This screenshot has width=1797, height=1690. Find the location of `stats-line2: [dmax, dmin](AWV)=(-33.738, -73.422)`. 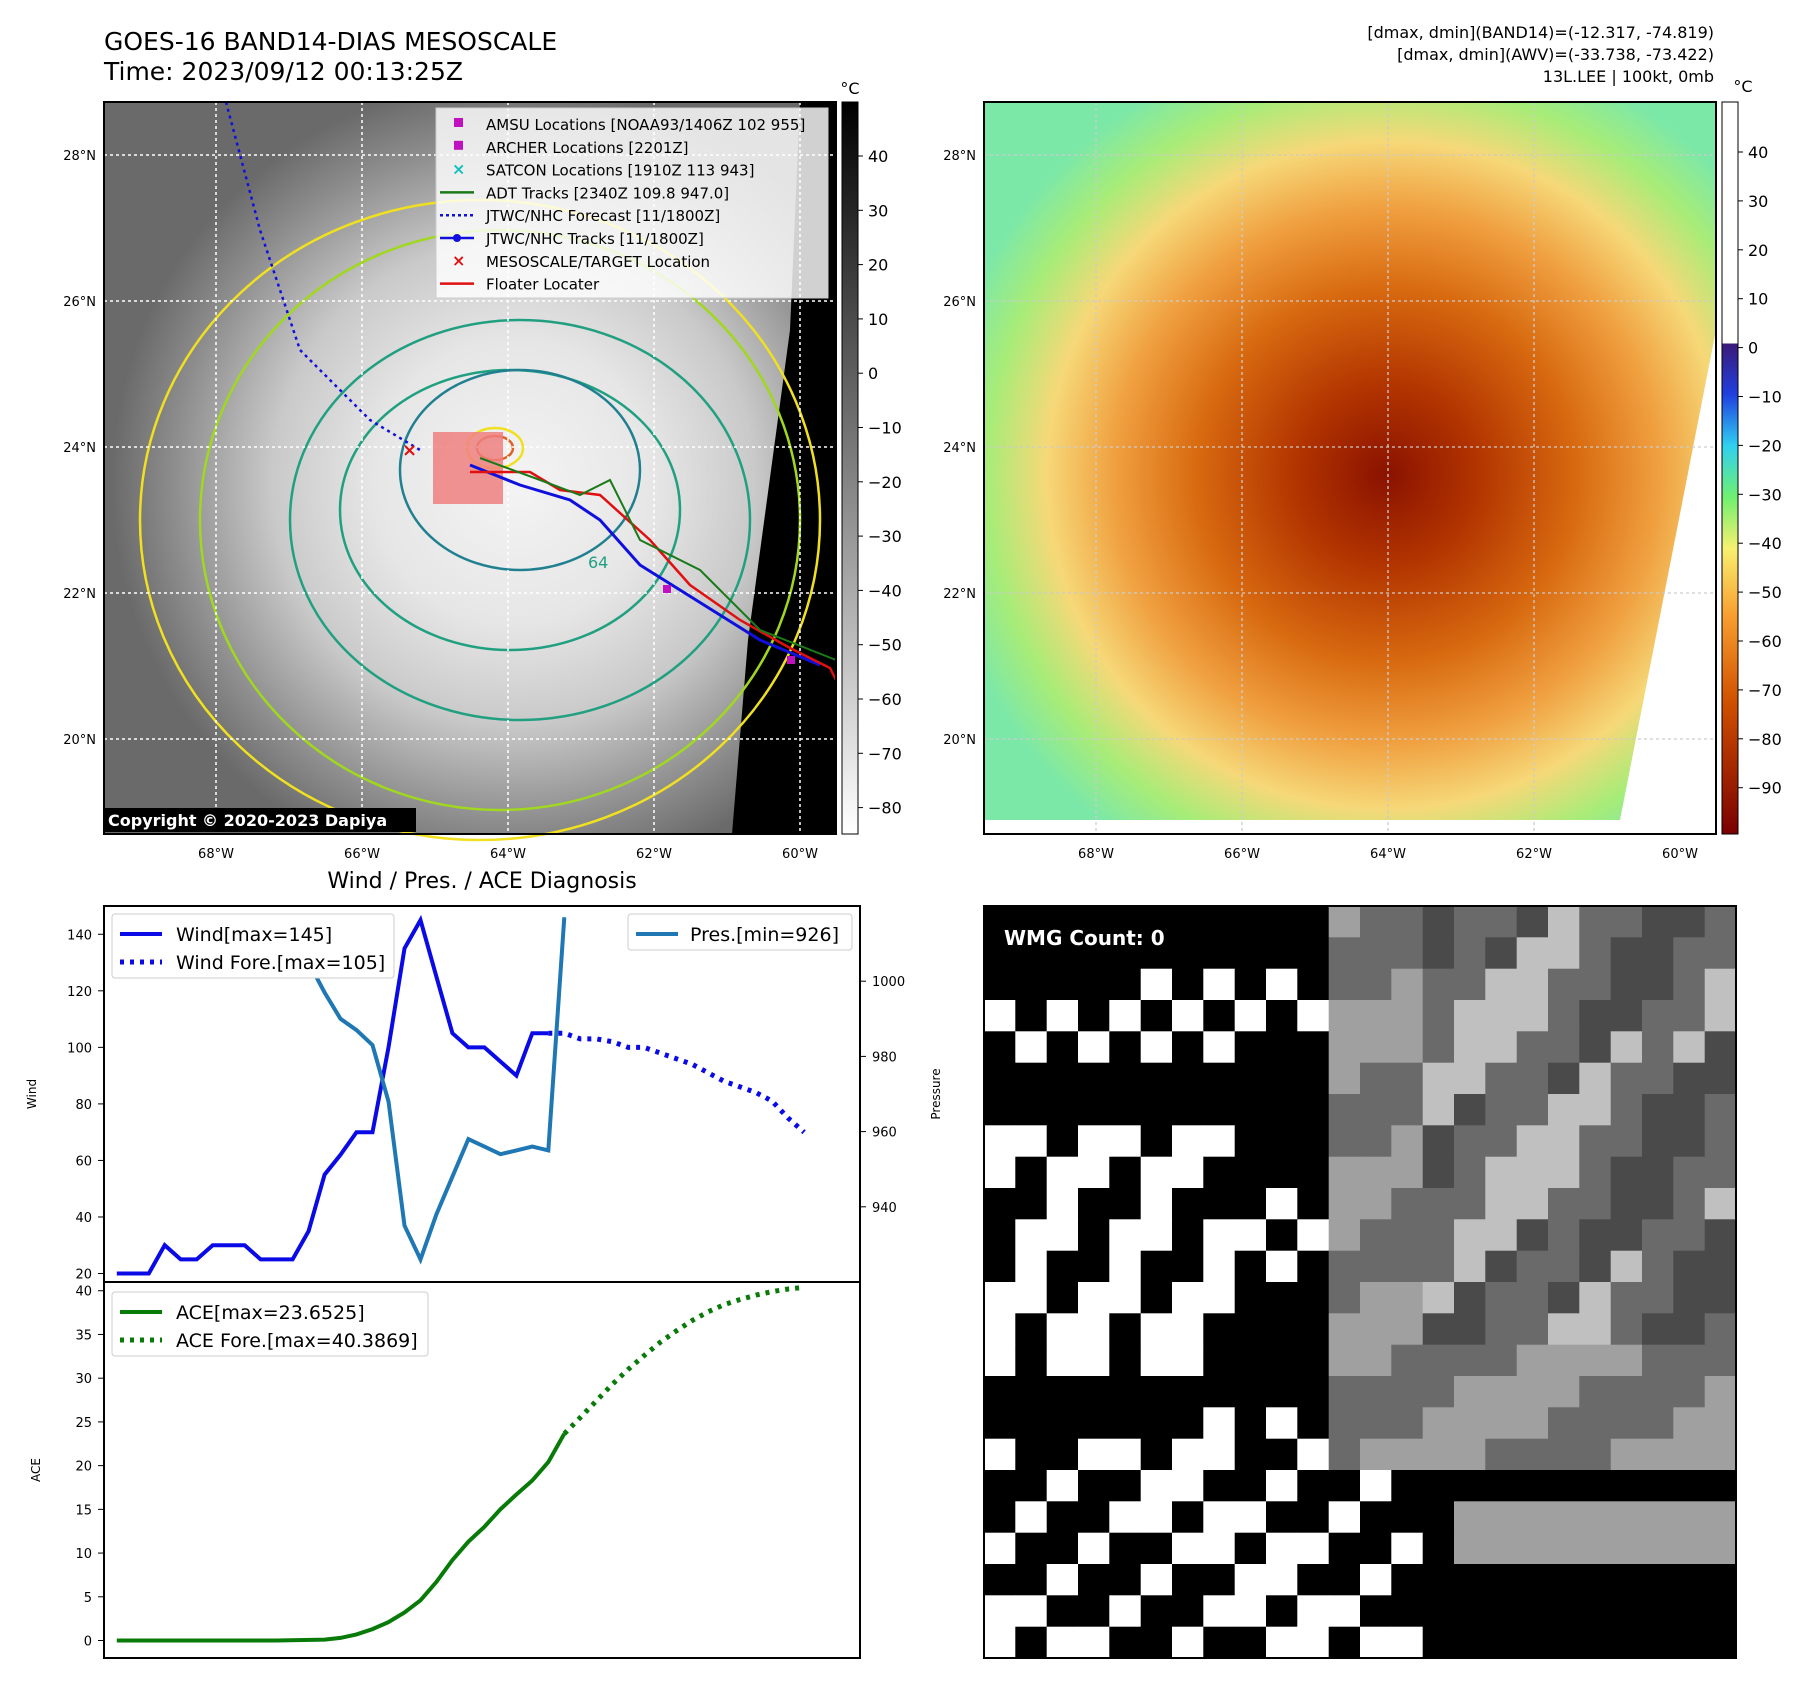

stats-line2: [dmax, dmin](AWV)=(-33.738, -73.422) is located at coordinates (1555, 54).